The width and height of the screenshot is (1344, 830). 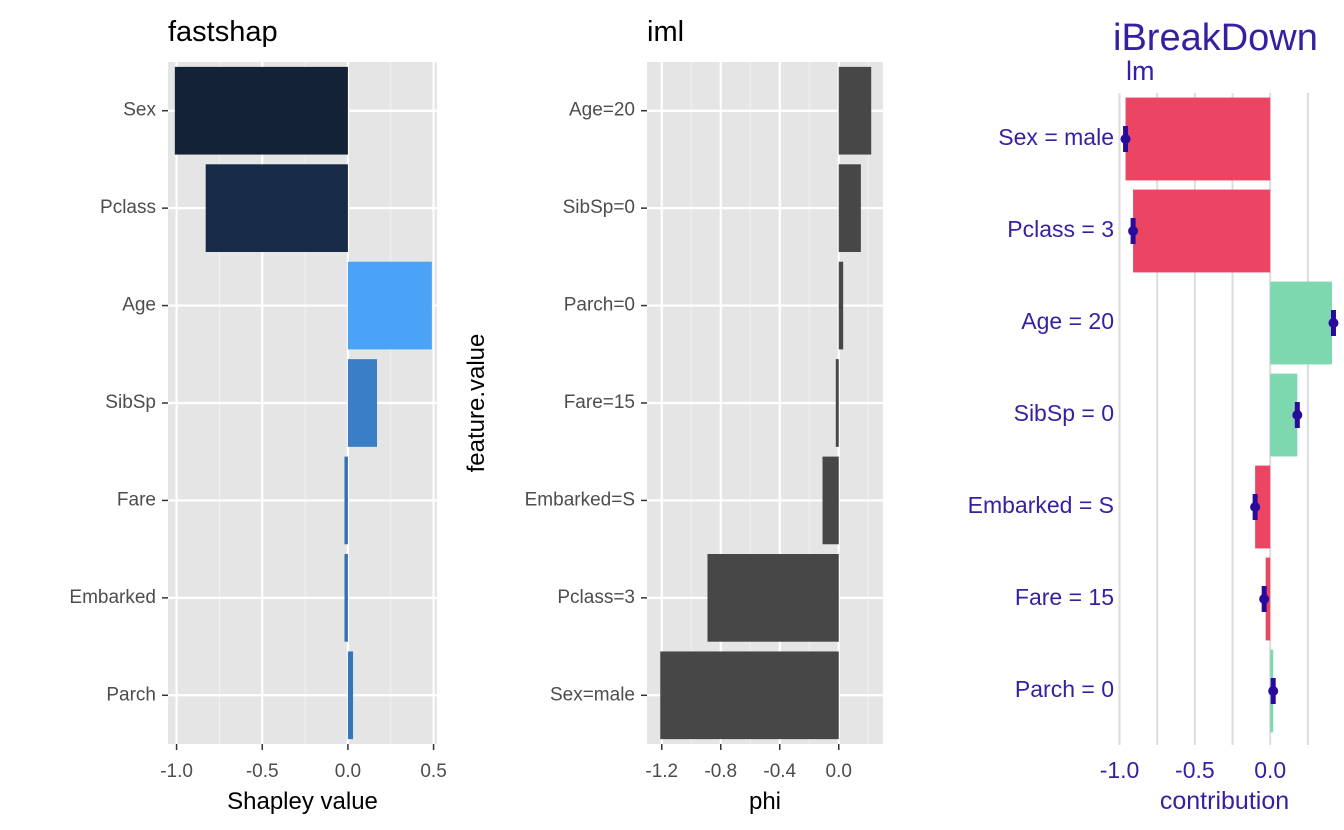 What do you see at coordinates (346, 500) in the screenshot?
I see `bar-Fare` at bounding box center [346, 500].